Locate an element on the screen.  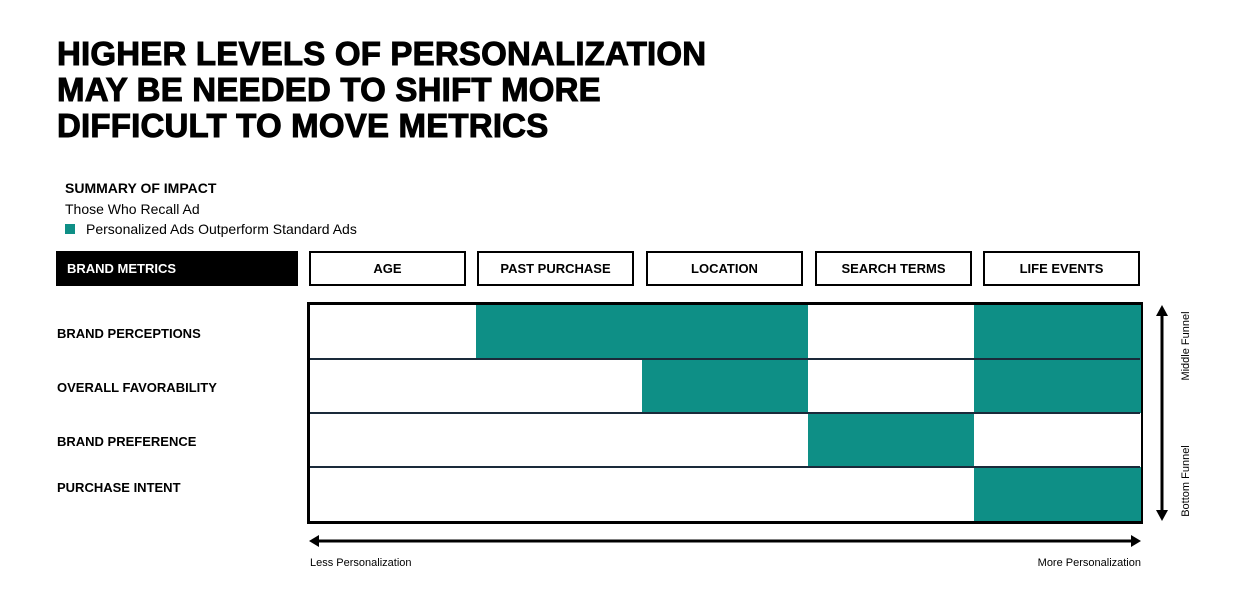
summary-subheading: Those Who Recall Ad is located at coordinates (132, 209).